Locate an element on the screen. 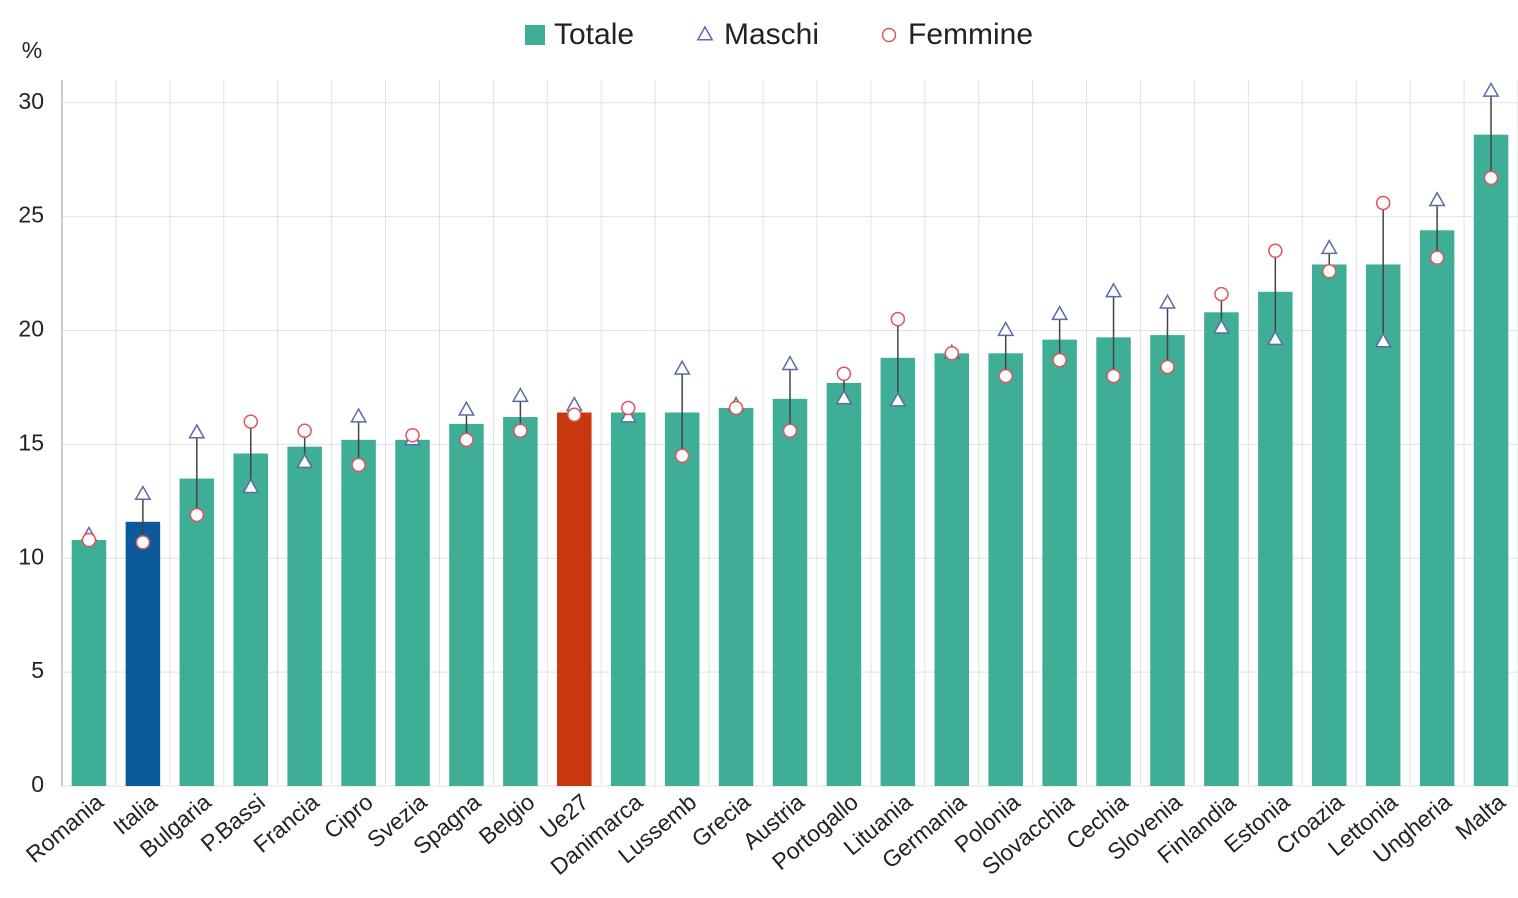 The width and height of the screenshot is (1518, 898). y-axis-label: % is located at coordinates (32, 50).